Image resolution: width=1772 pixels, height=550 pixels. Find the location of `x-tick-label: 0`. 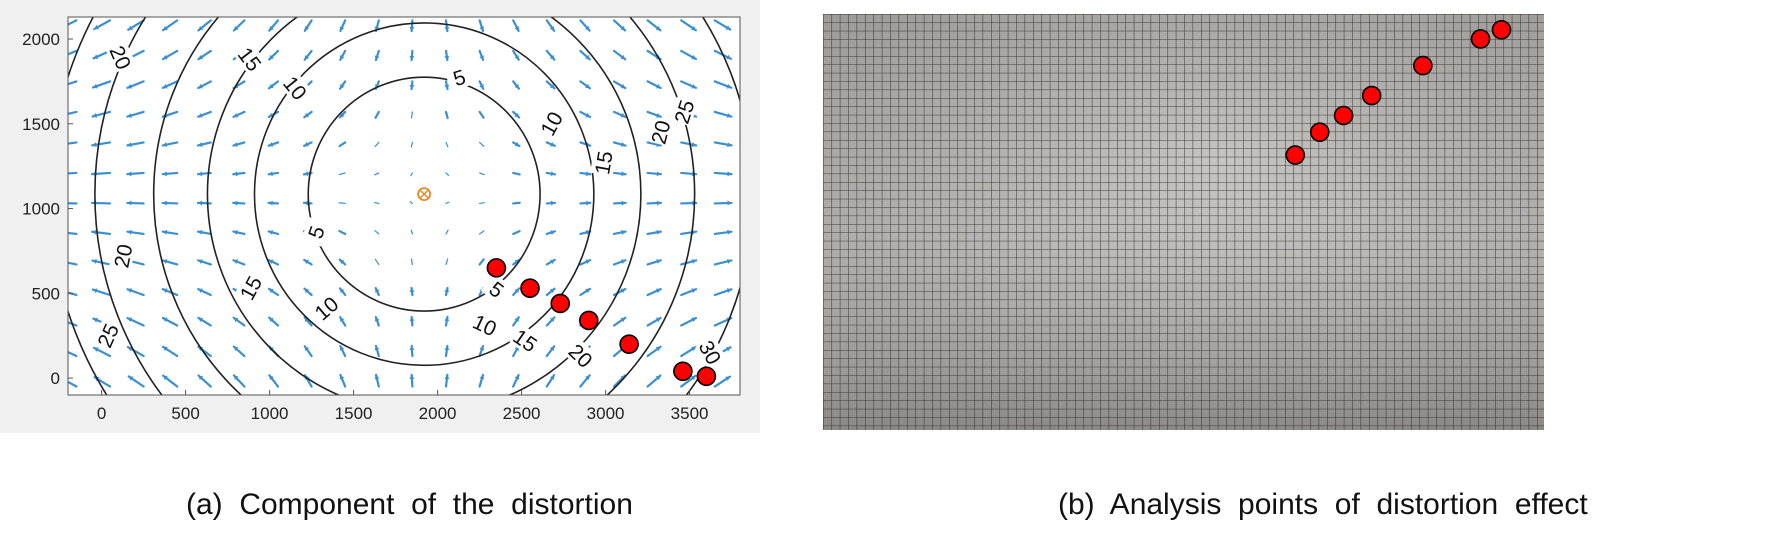

x-tick-label: 0 is located at coordinates (101, 413).